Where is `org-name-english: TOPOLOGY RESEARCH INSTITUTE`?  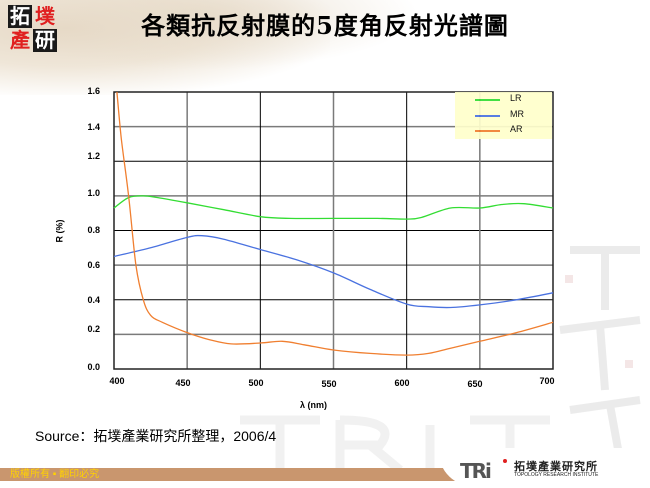 org-name-english: TOPOLOGY RESEARCH INSTITUTE is located at coordinates (556, 475).